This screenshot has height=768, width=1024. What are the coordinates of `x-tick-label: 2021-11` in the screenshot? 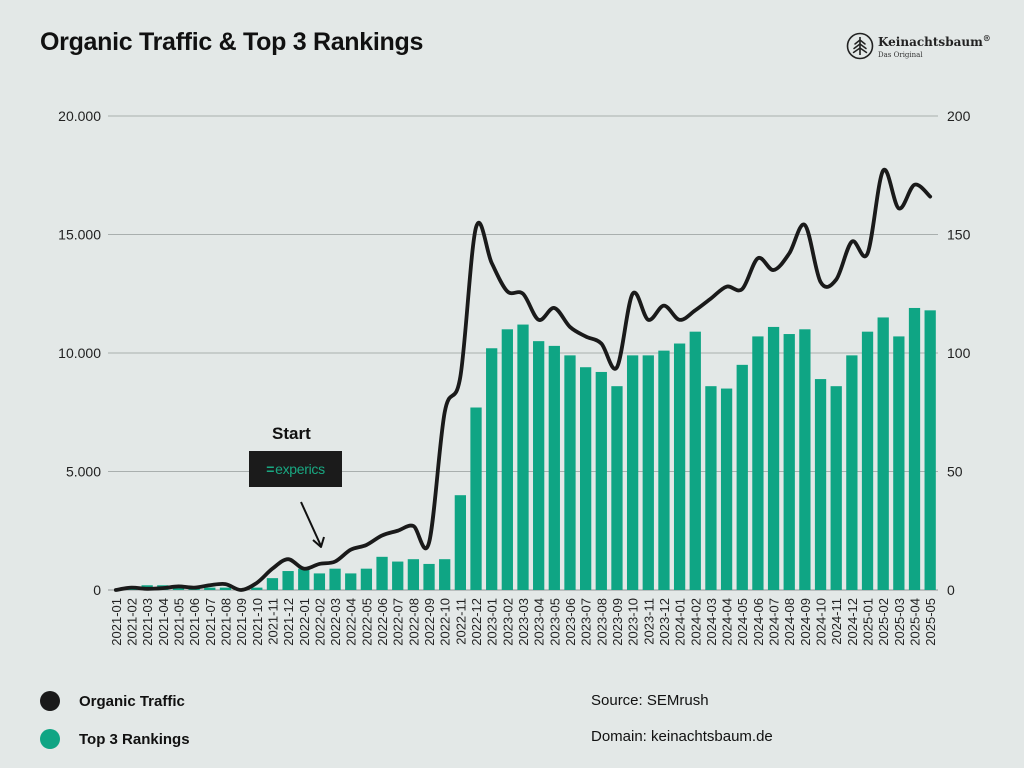 It's located at (272, 621).